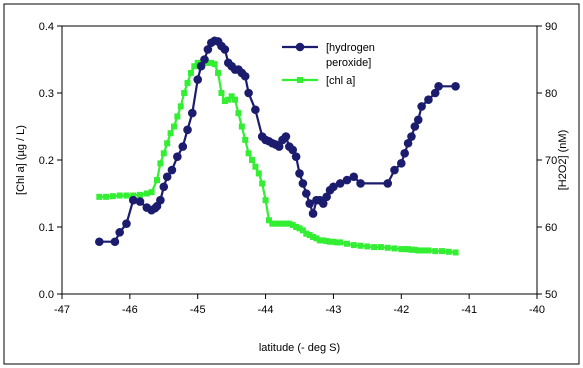  I want to click on x-tick-label: -47, so click(62, 310).